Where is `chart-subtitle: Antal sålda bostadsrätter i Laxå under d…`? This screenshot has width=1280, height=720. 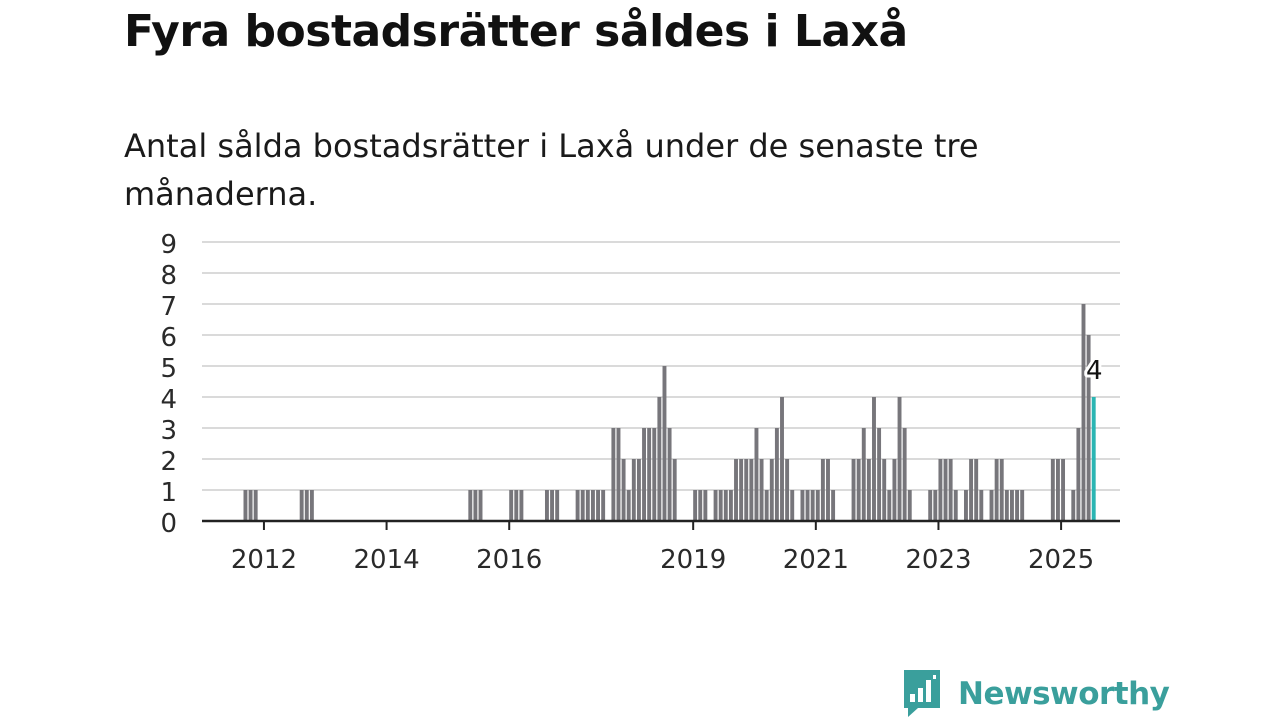
chart-subtitle: Antal sålda bostadsrätter i Laxå under d… is located at coordinates (551, 170).